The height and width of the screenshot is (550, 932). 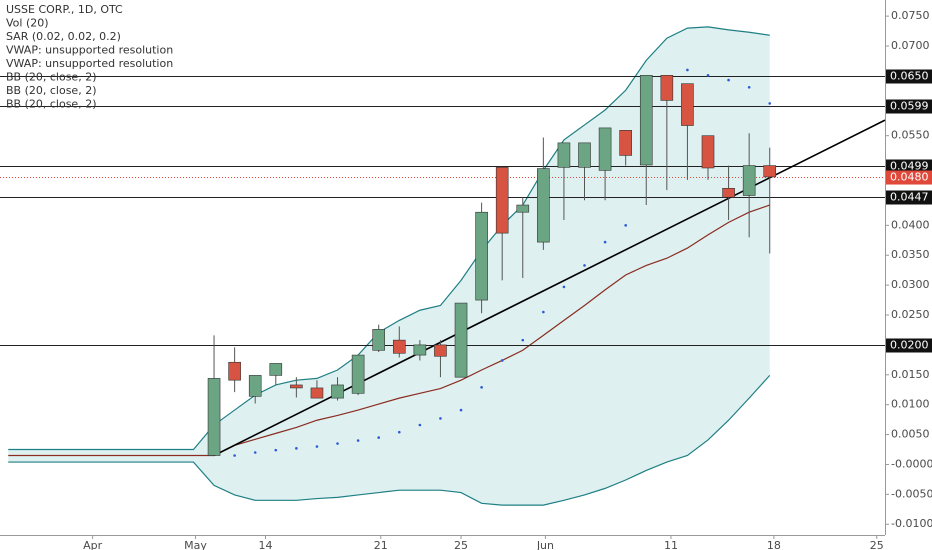 What do you see at coordinates (911, 523) in the screenshot?
I see `y-tick-label: -0.0100` at bounding box center [911, 523].